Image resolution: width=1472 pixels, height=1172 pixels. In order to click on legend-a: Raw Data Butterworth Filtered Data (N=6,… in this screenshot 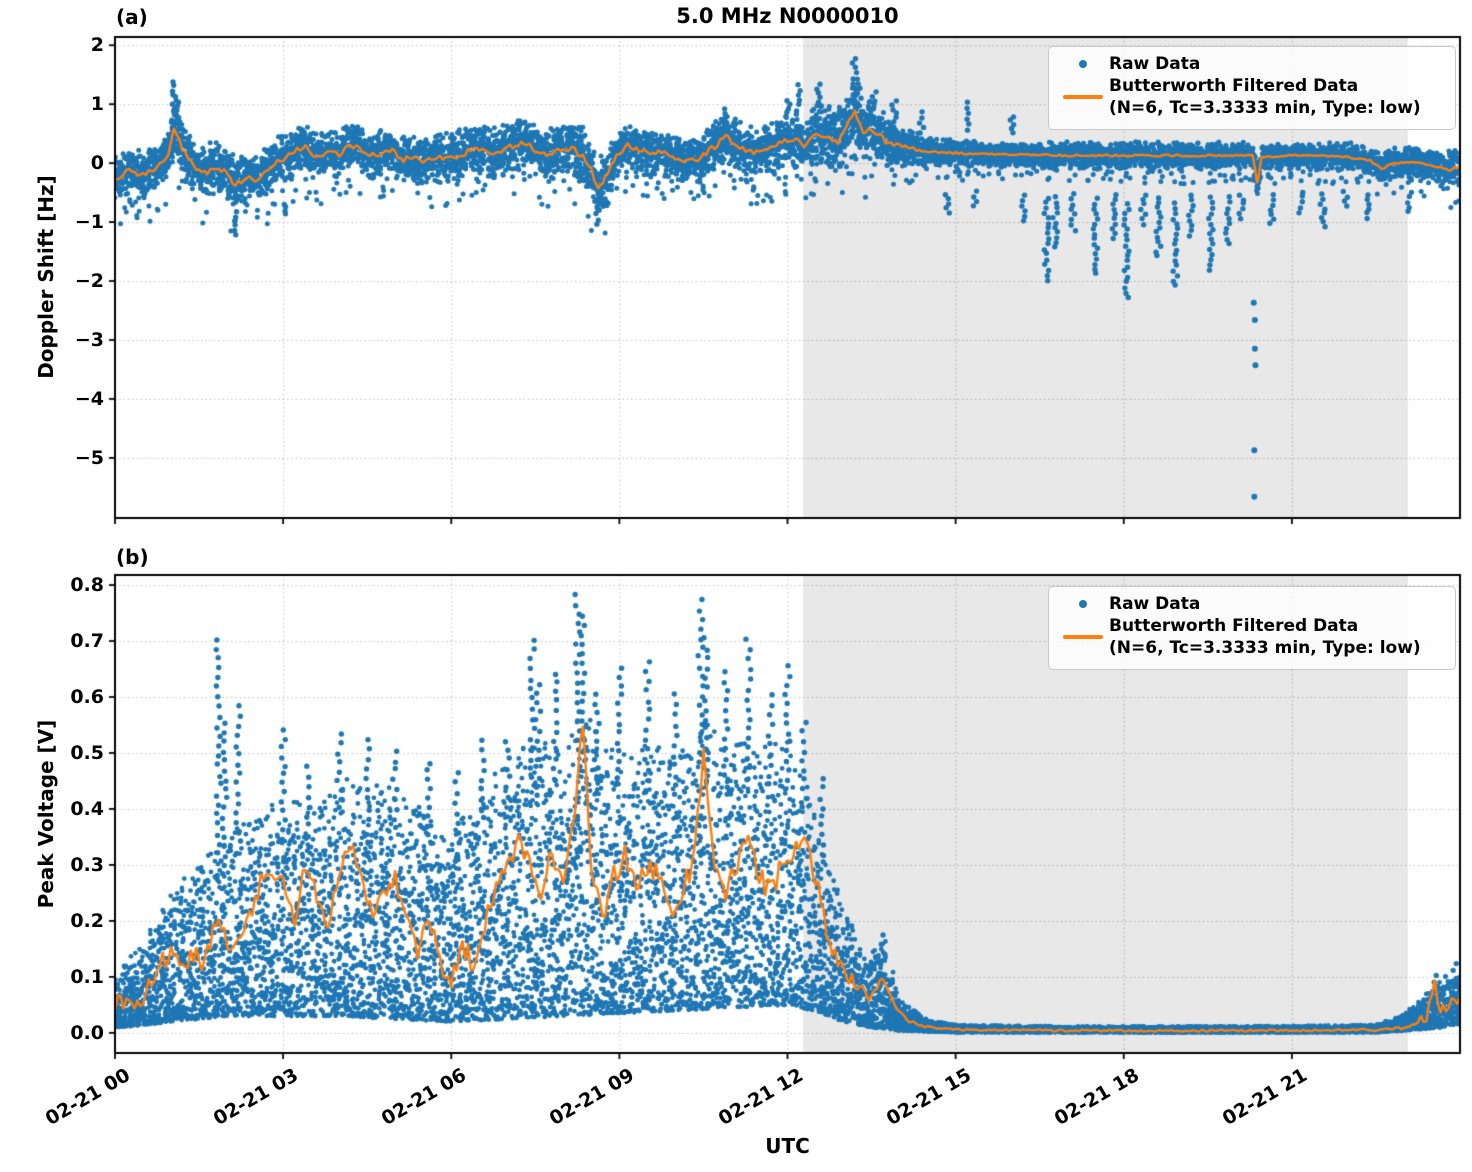, I will do `click(1252, 88)`.